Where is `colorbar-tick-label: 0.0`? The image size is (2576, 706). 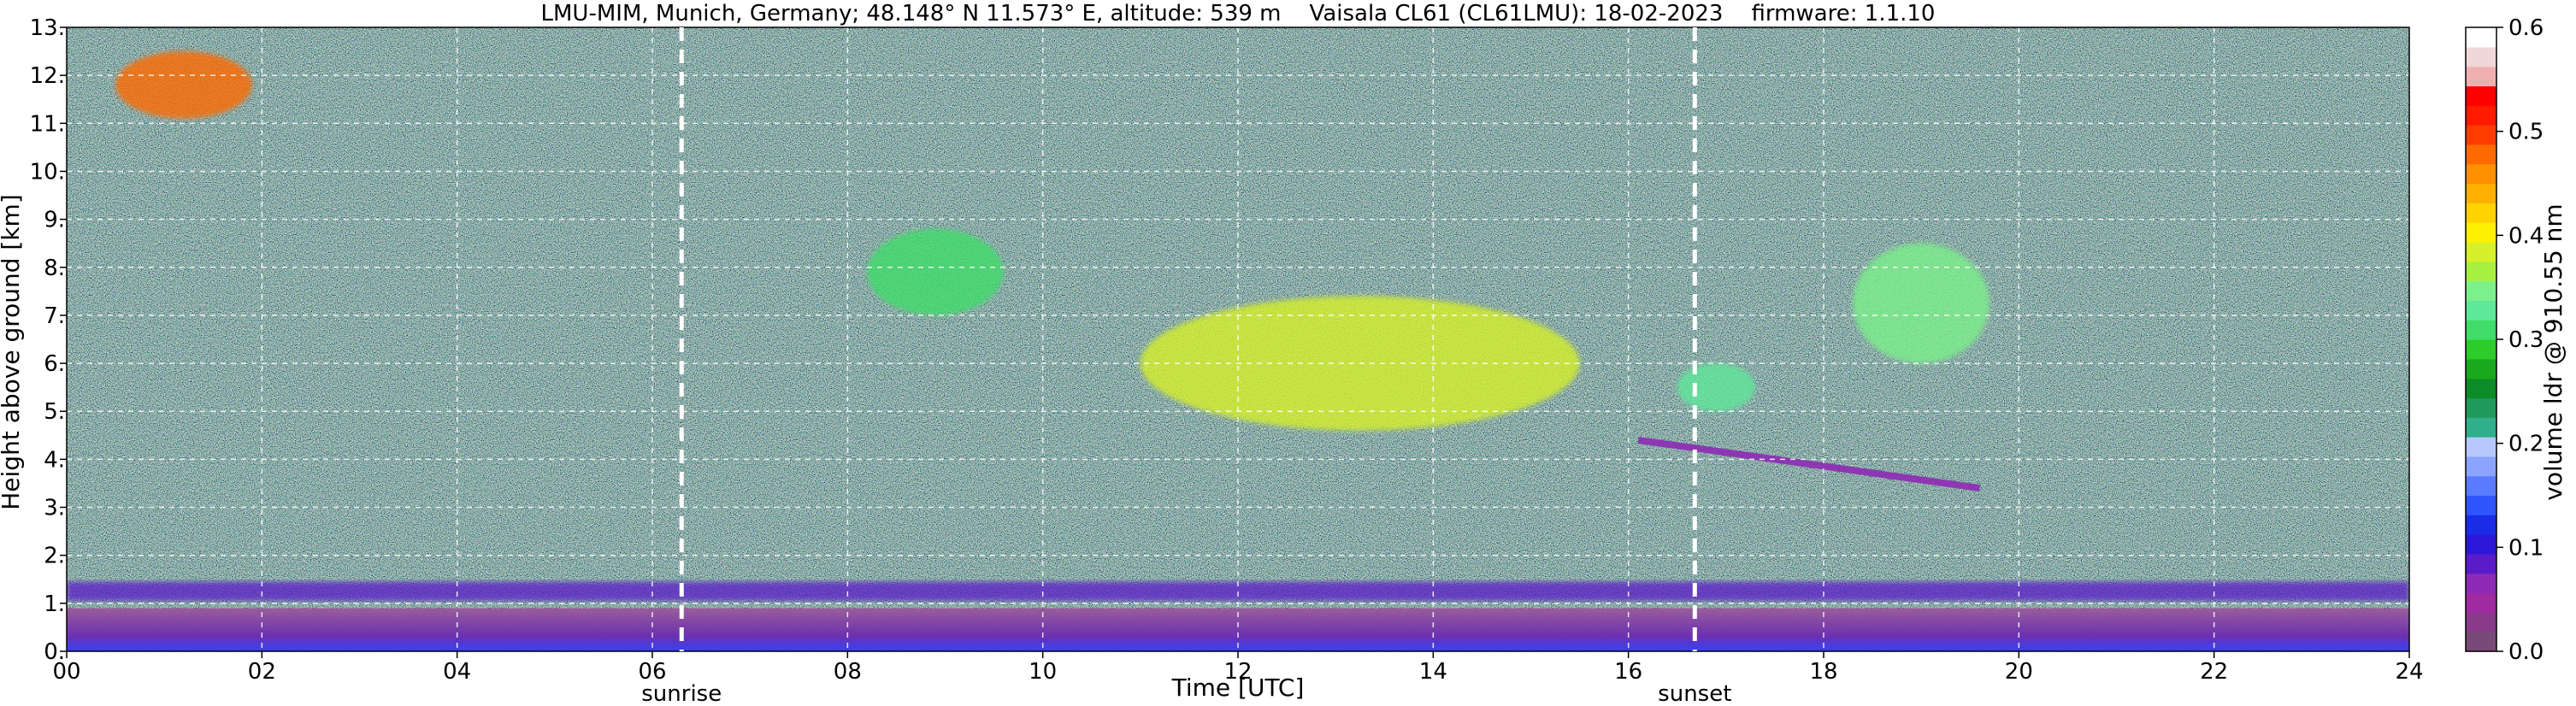
colorbar-tick-label: 0.0 is located at coordinates (2526, 652).